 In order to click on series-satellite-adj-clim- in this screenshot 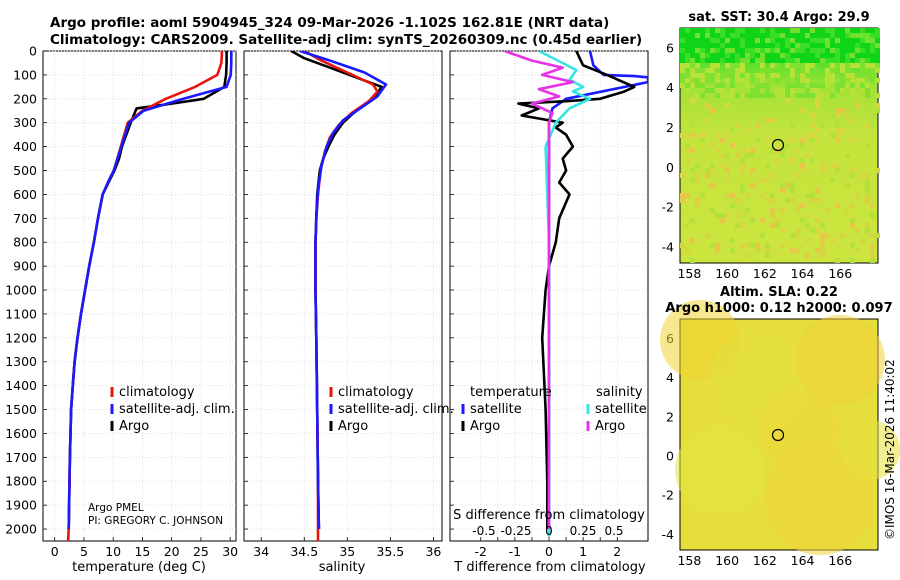, I will do `click(343, 290)`.